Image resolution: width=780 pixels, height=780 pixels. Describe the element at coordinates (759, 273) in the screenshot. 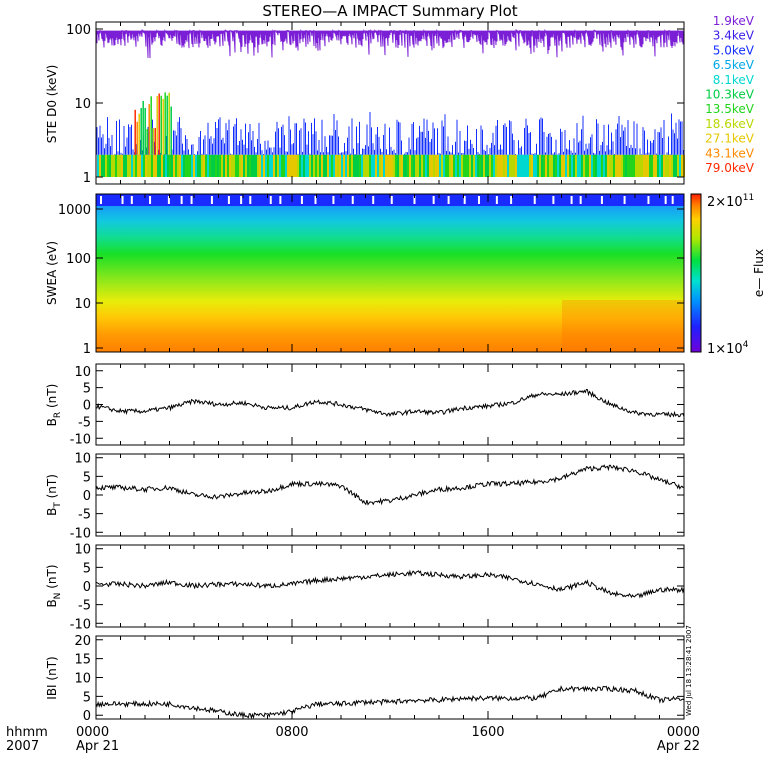

I see `color-bar-title: e— Flux` at that location.